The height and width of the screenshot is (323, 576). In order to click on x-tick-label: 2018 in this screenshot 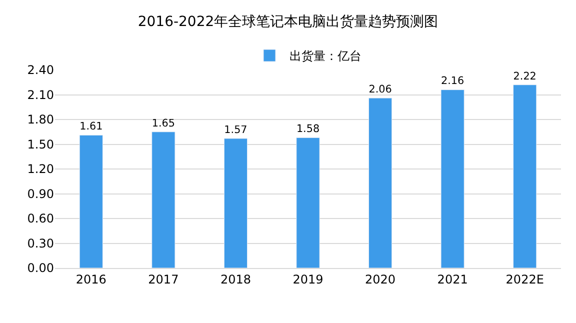, I will do `click(235, 279)`.